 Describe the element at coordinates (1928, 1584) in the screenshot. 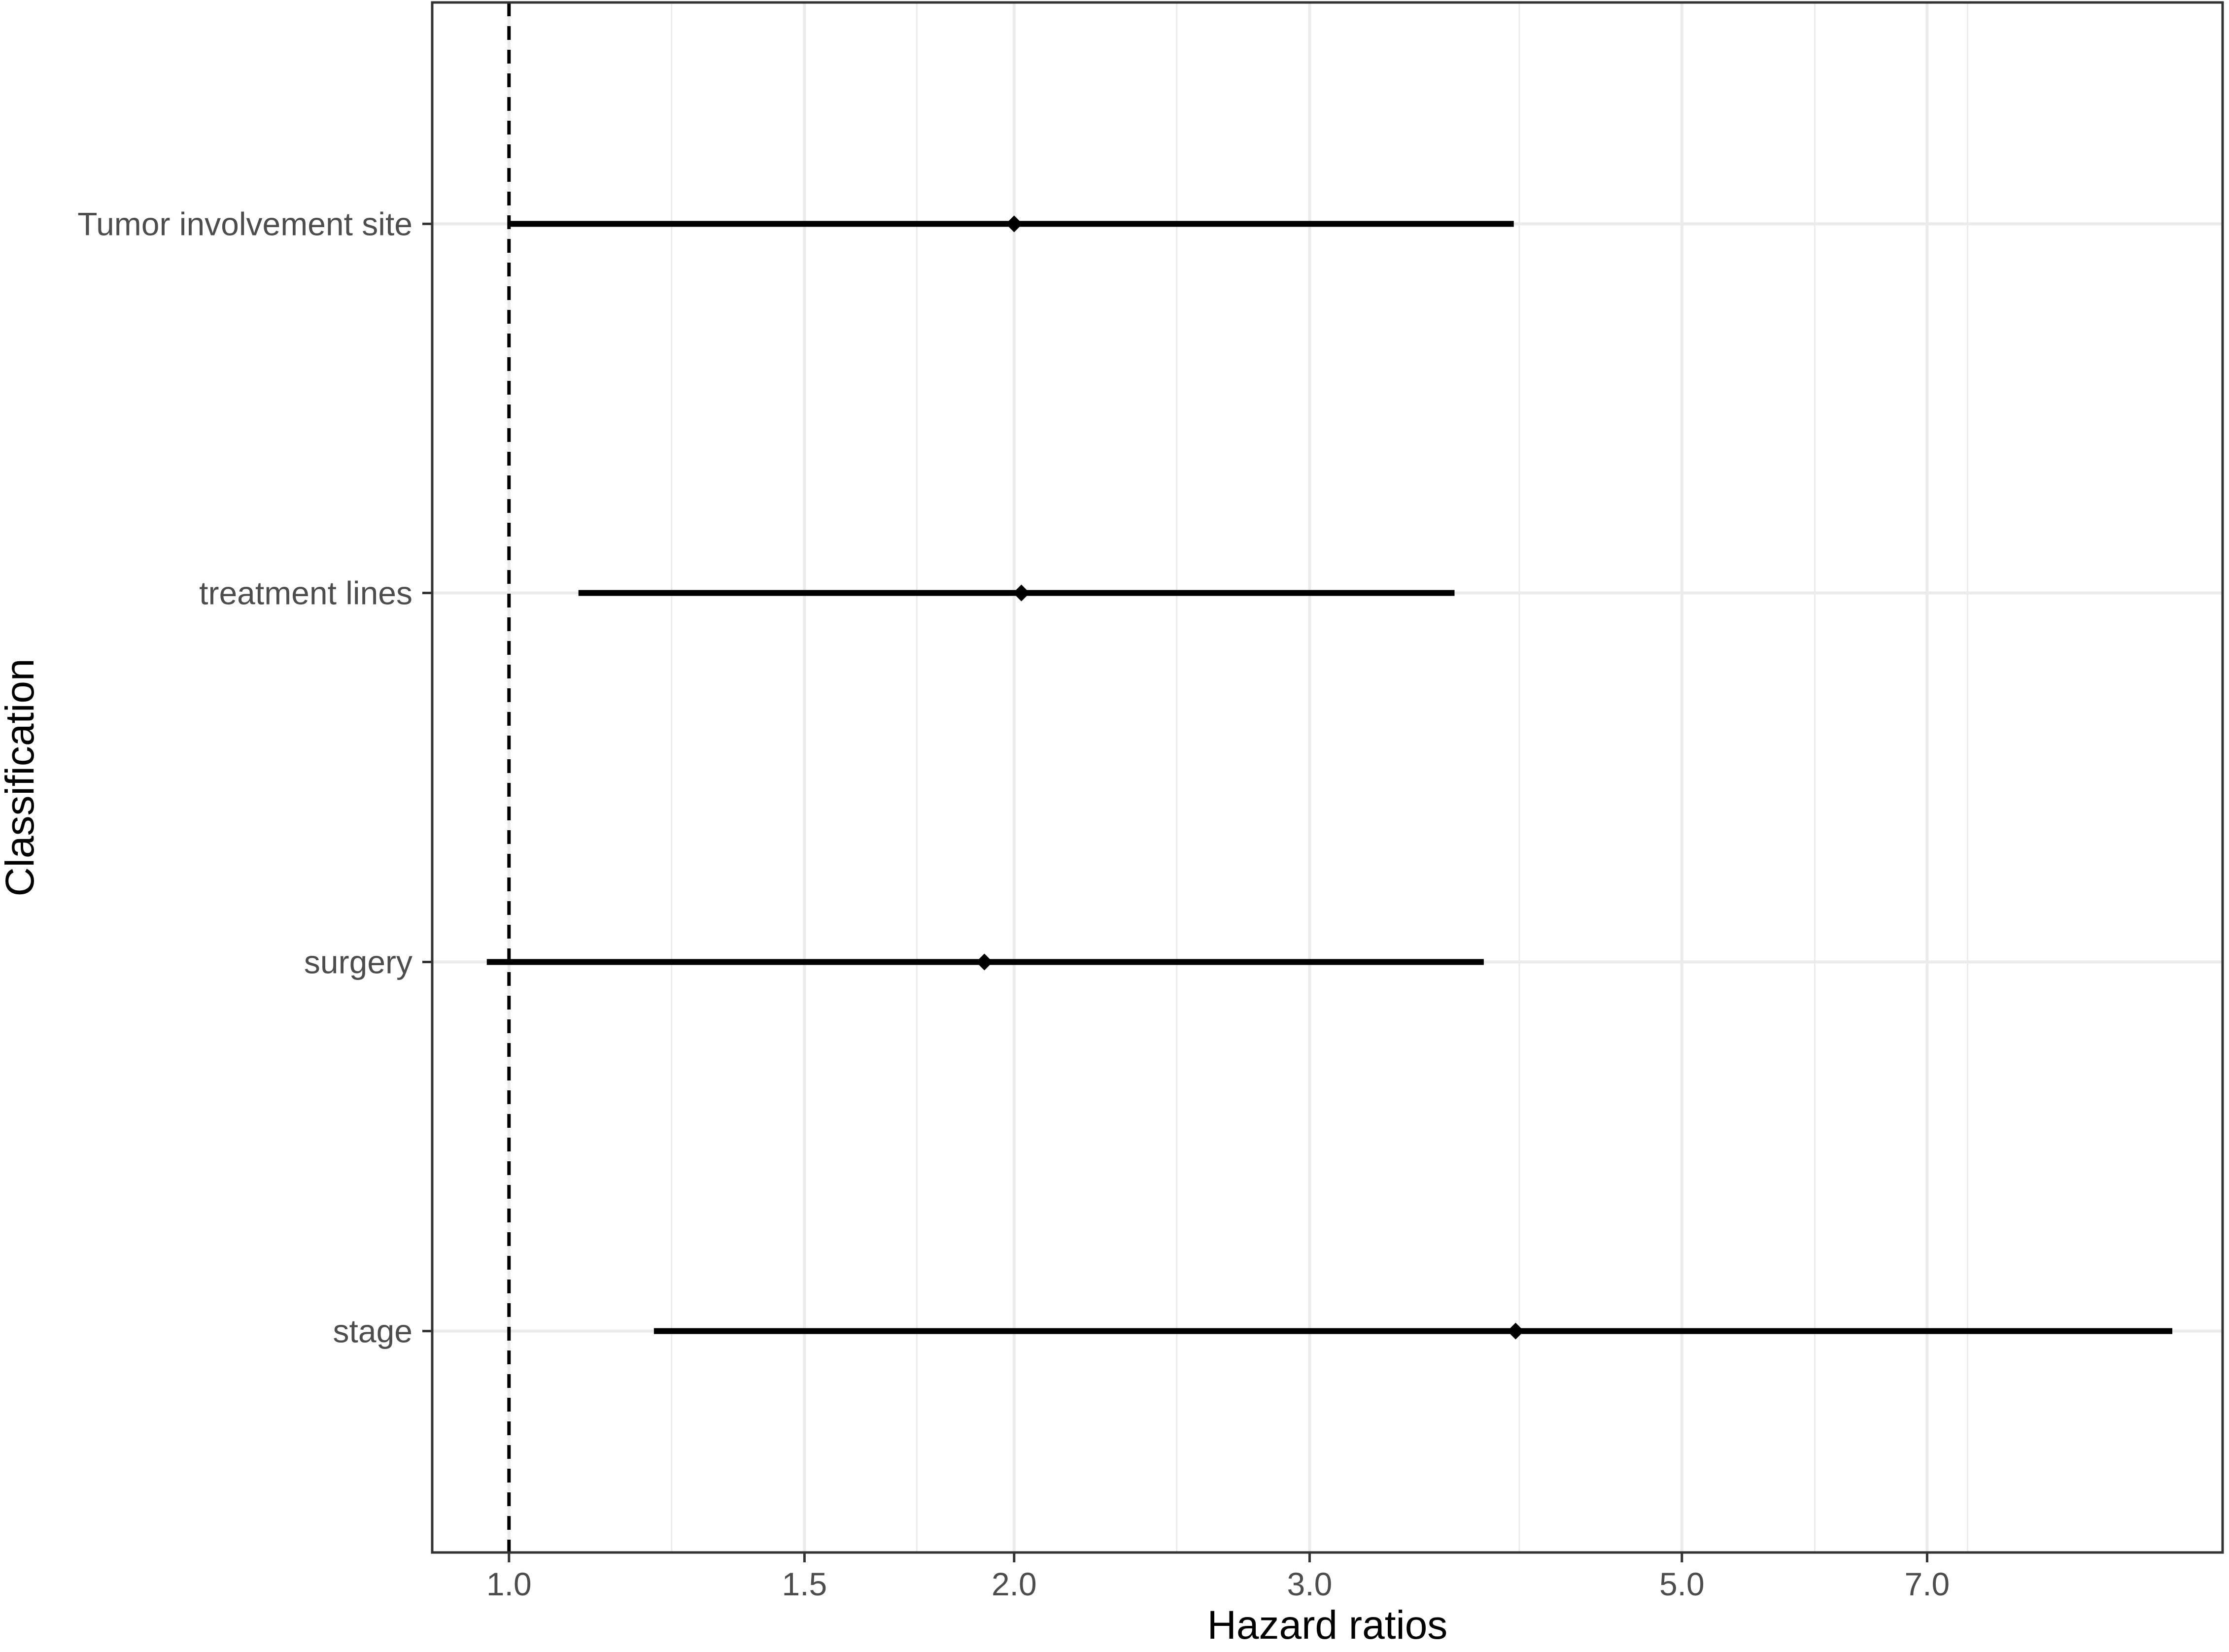

I see `x-tick-label: 7.0` at that location.